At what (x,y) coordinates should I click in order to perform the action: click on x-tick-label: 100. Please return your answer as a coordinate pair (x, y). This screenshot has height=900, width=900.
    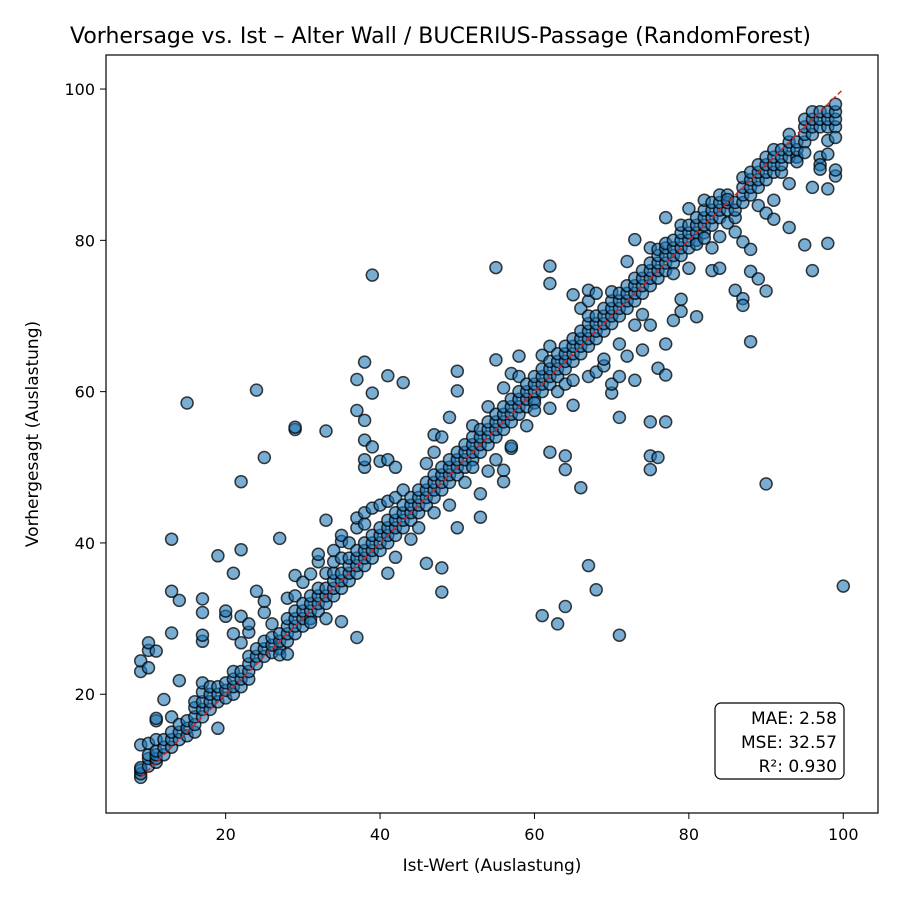
    Looking at the image, I should click on (843, 834).